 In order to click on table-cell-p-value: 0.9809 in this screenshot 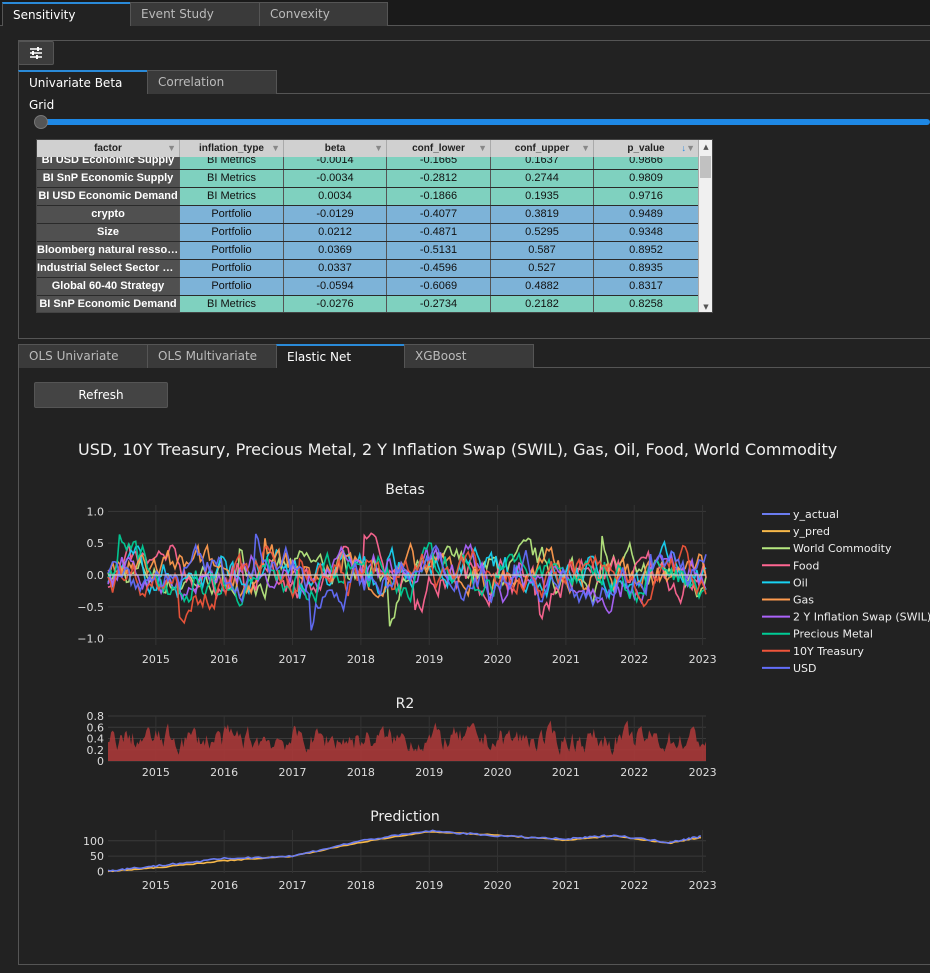, I will do `click(646, 178)`.